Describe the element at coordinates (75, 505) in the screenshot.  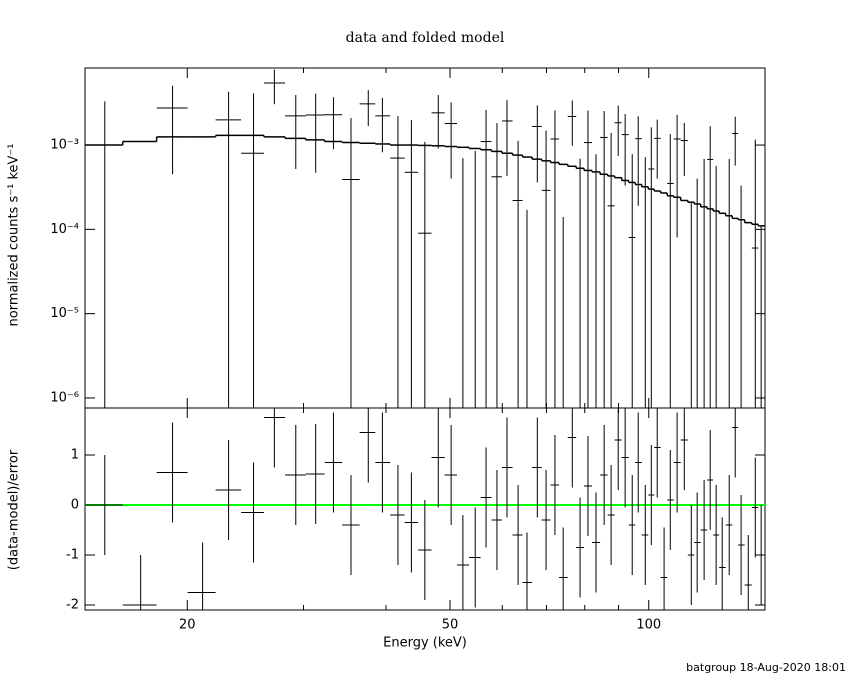
I see `y-tick-label: 0` at that location.